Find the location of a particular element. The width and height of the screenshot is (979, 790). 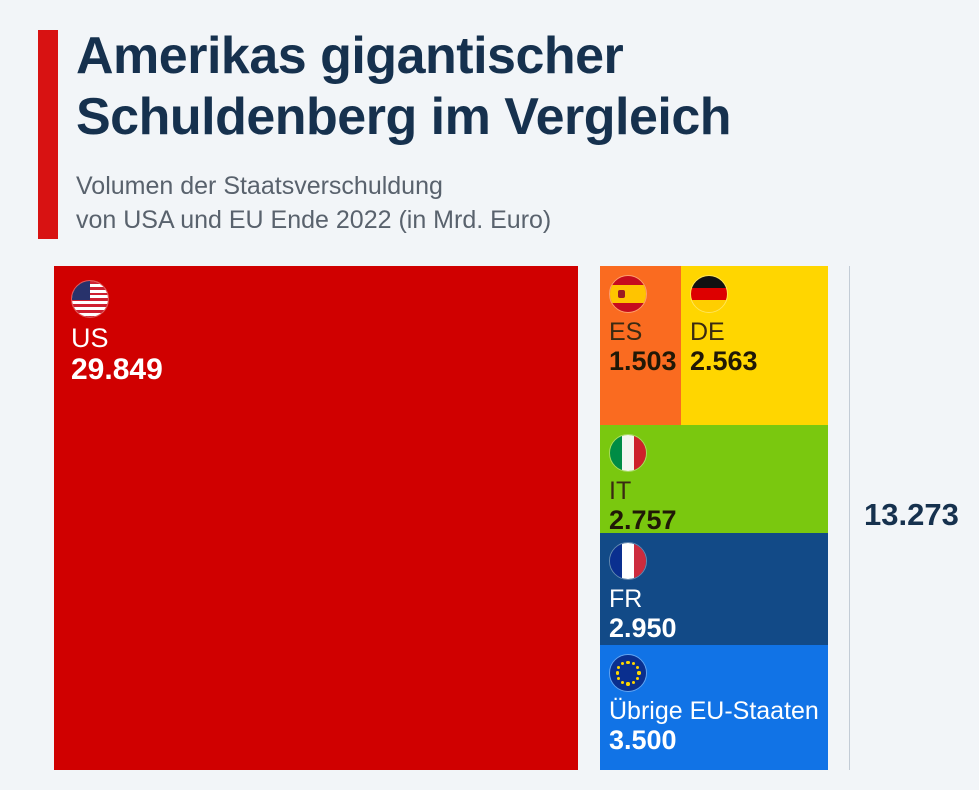

eu-row-rest: Übrige EU-Staaten 3.500 is located at coordinates (714, 707).